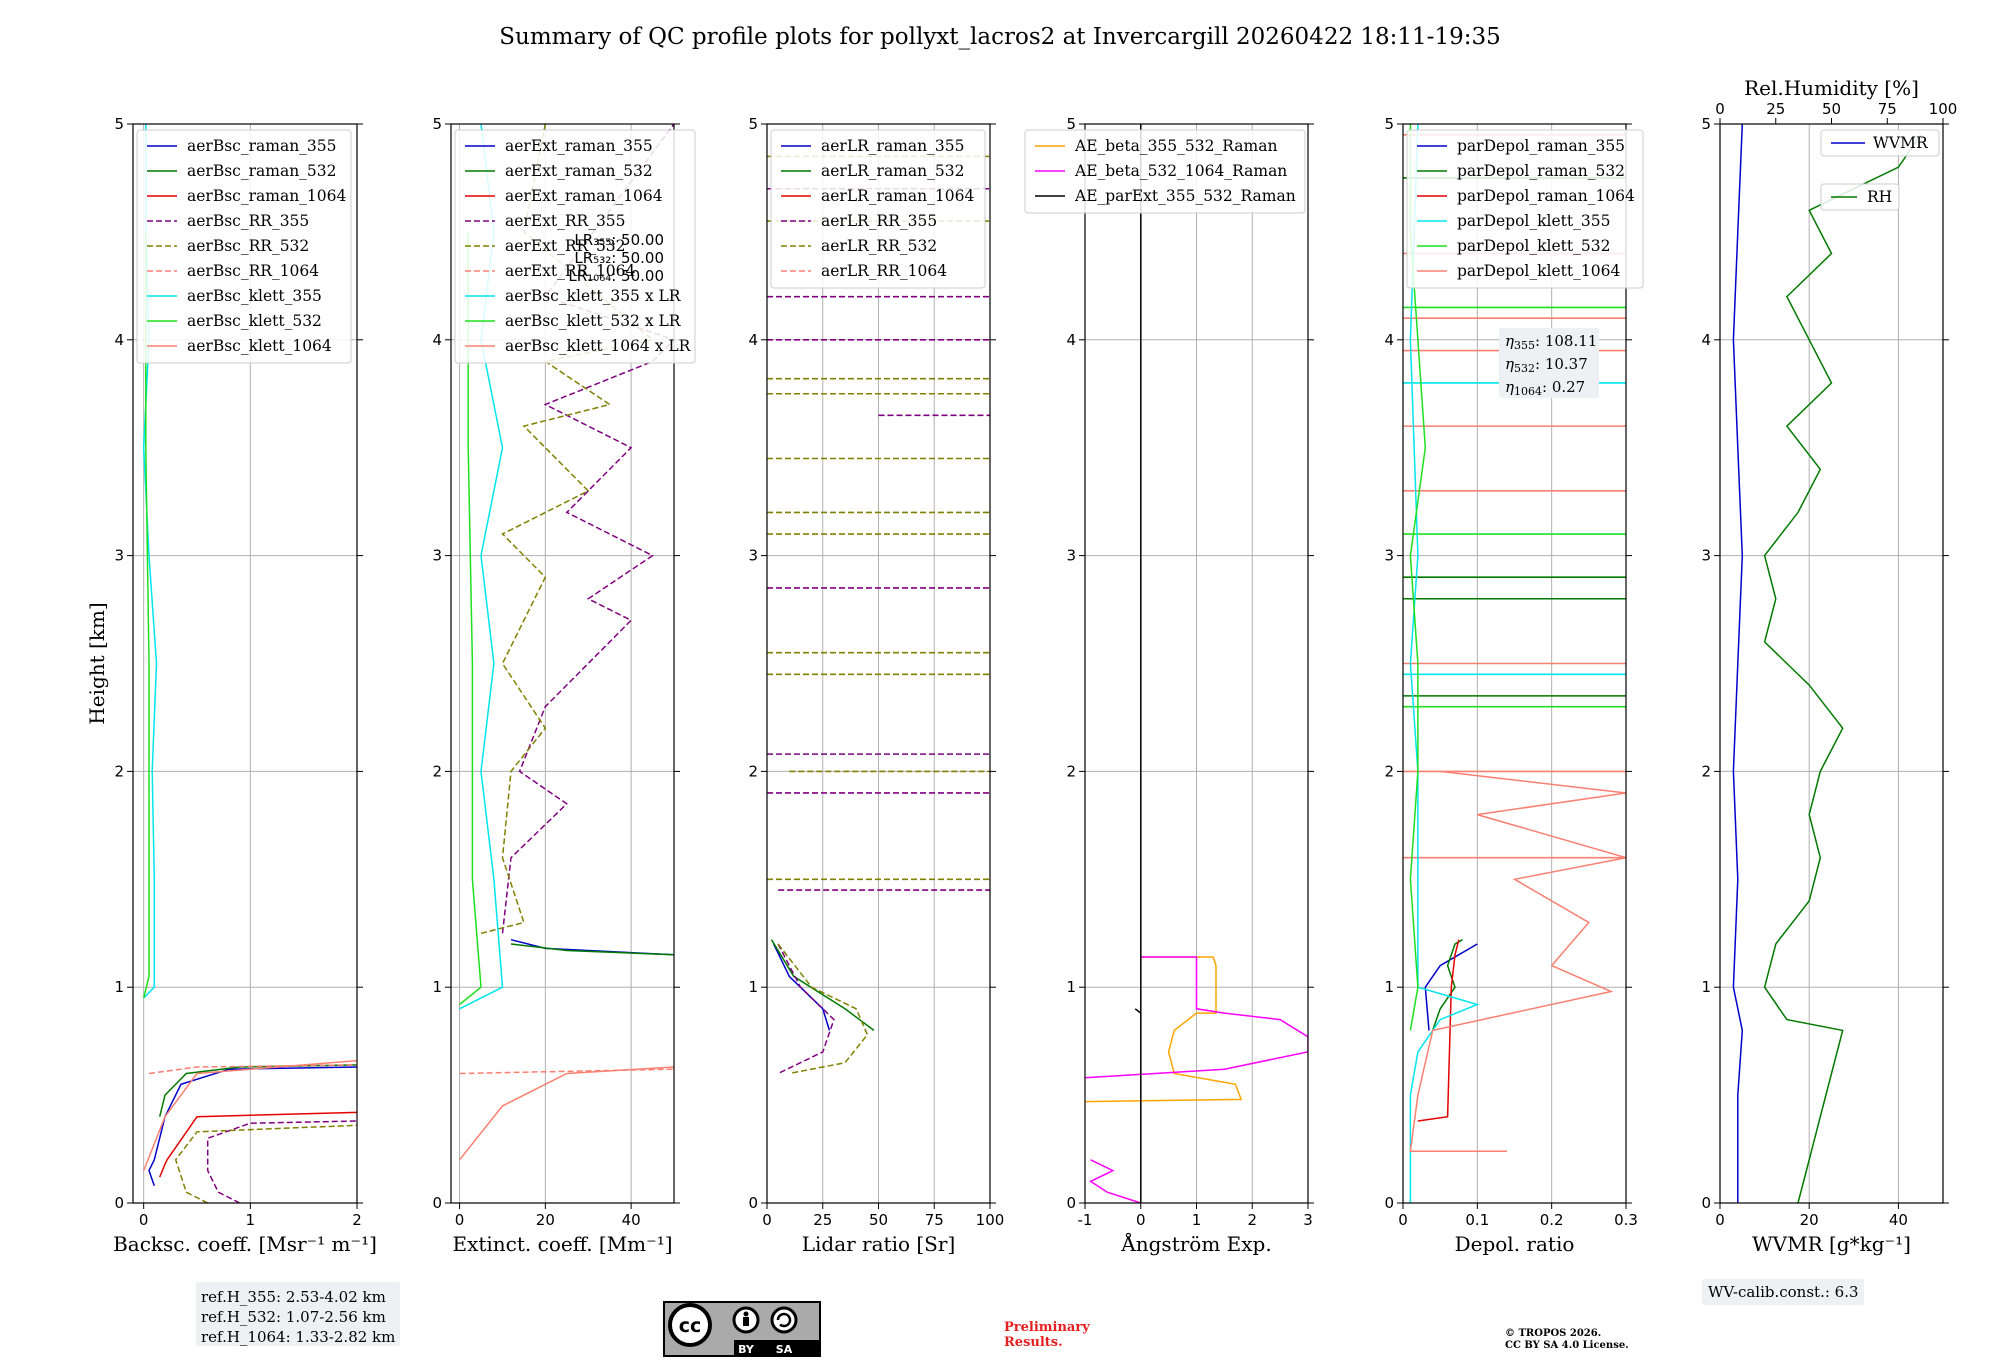 The width and height of the screenshot is (2000, 1360). I want to click on legend-label: aerBsc_klett_355, so click(254, 296).